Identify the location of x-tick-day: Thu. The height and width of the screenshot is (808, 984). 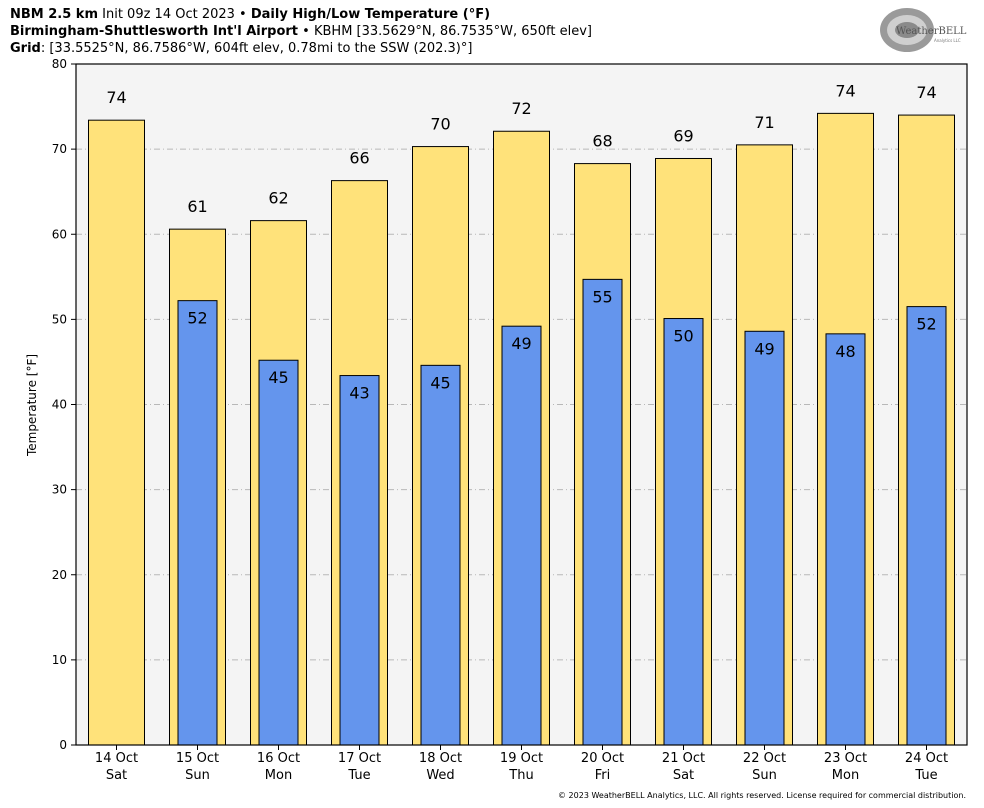
(520, 775).